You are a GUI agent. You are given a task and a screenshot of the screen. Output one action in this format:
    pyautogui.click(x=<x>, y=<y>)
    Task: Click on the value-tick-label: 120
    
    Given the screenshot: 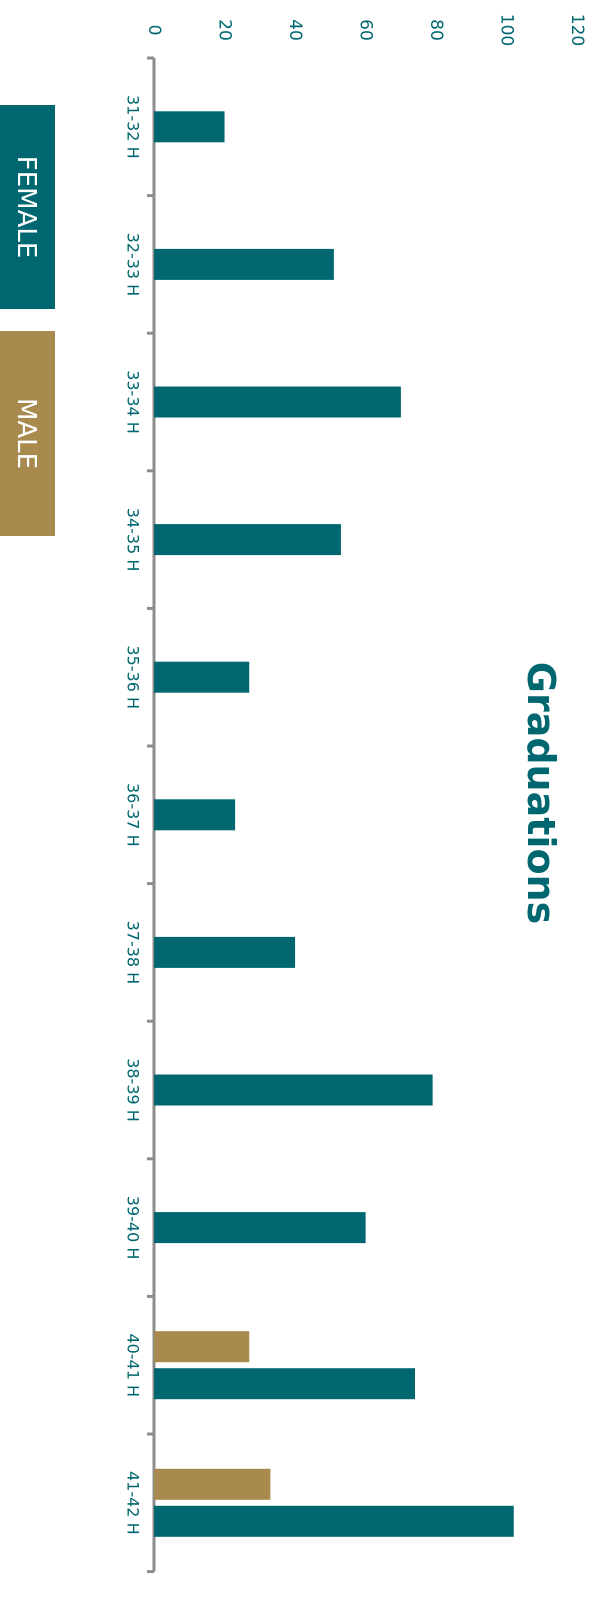 What is the action you would take?
    pyautogui.click(x=577, y=30)
    